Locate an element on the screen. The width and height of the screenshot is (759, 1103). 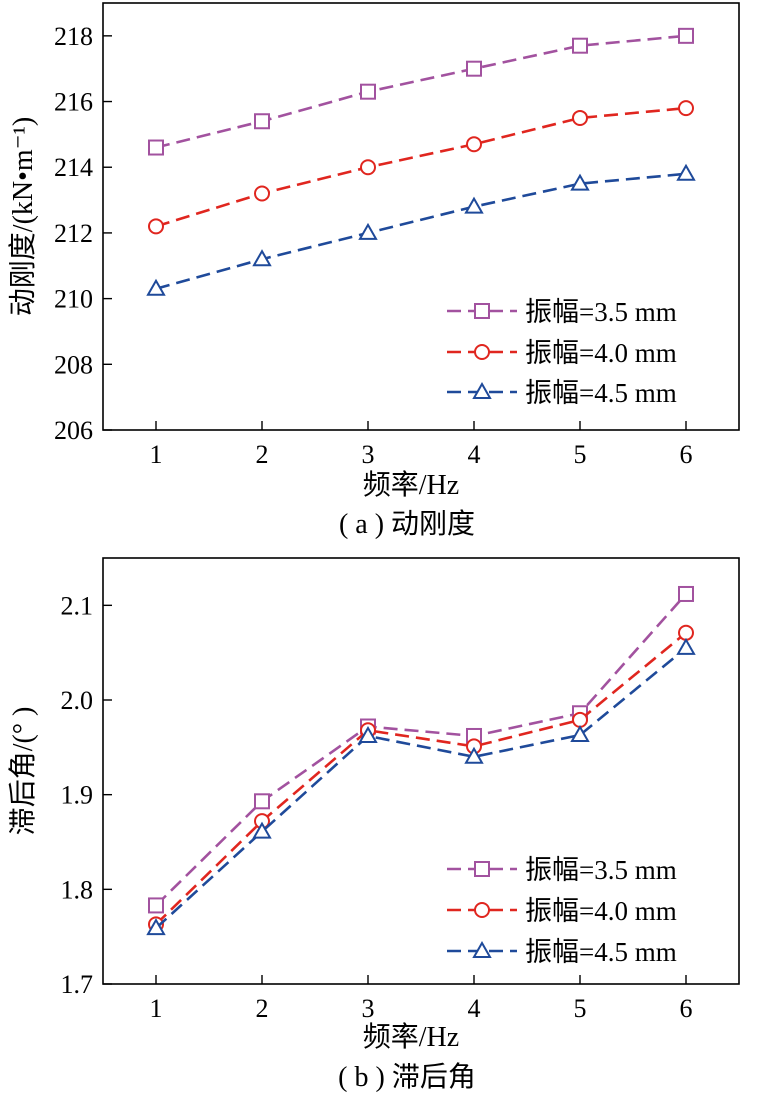
y-tick-label: 2.0 is located at coordinates (77, 700).